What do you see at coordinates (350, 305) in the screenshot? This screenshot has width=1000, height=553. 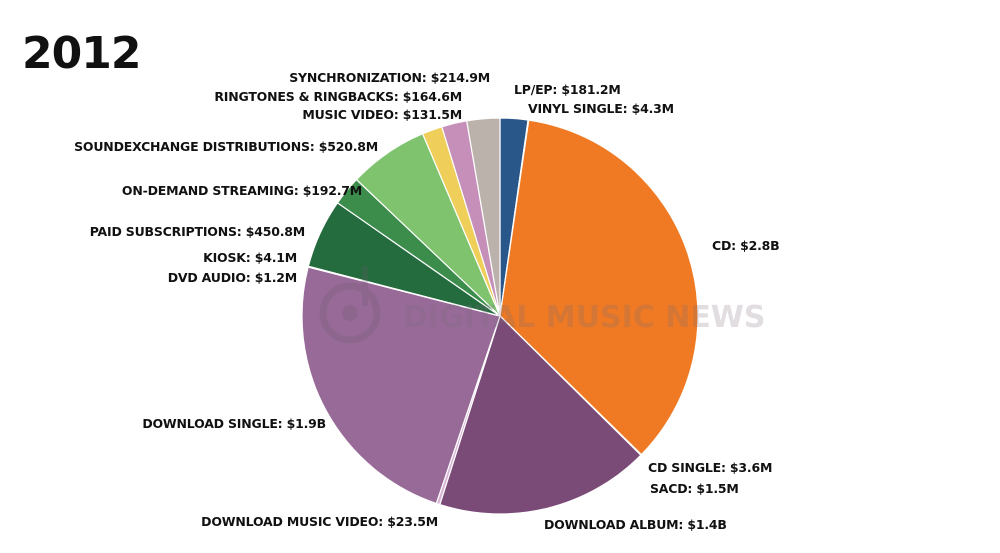 I see `watermark-logo-icon` at bounding box center [350, 305].